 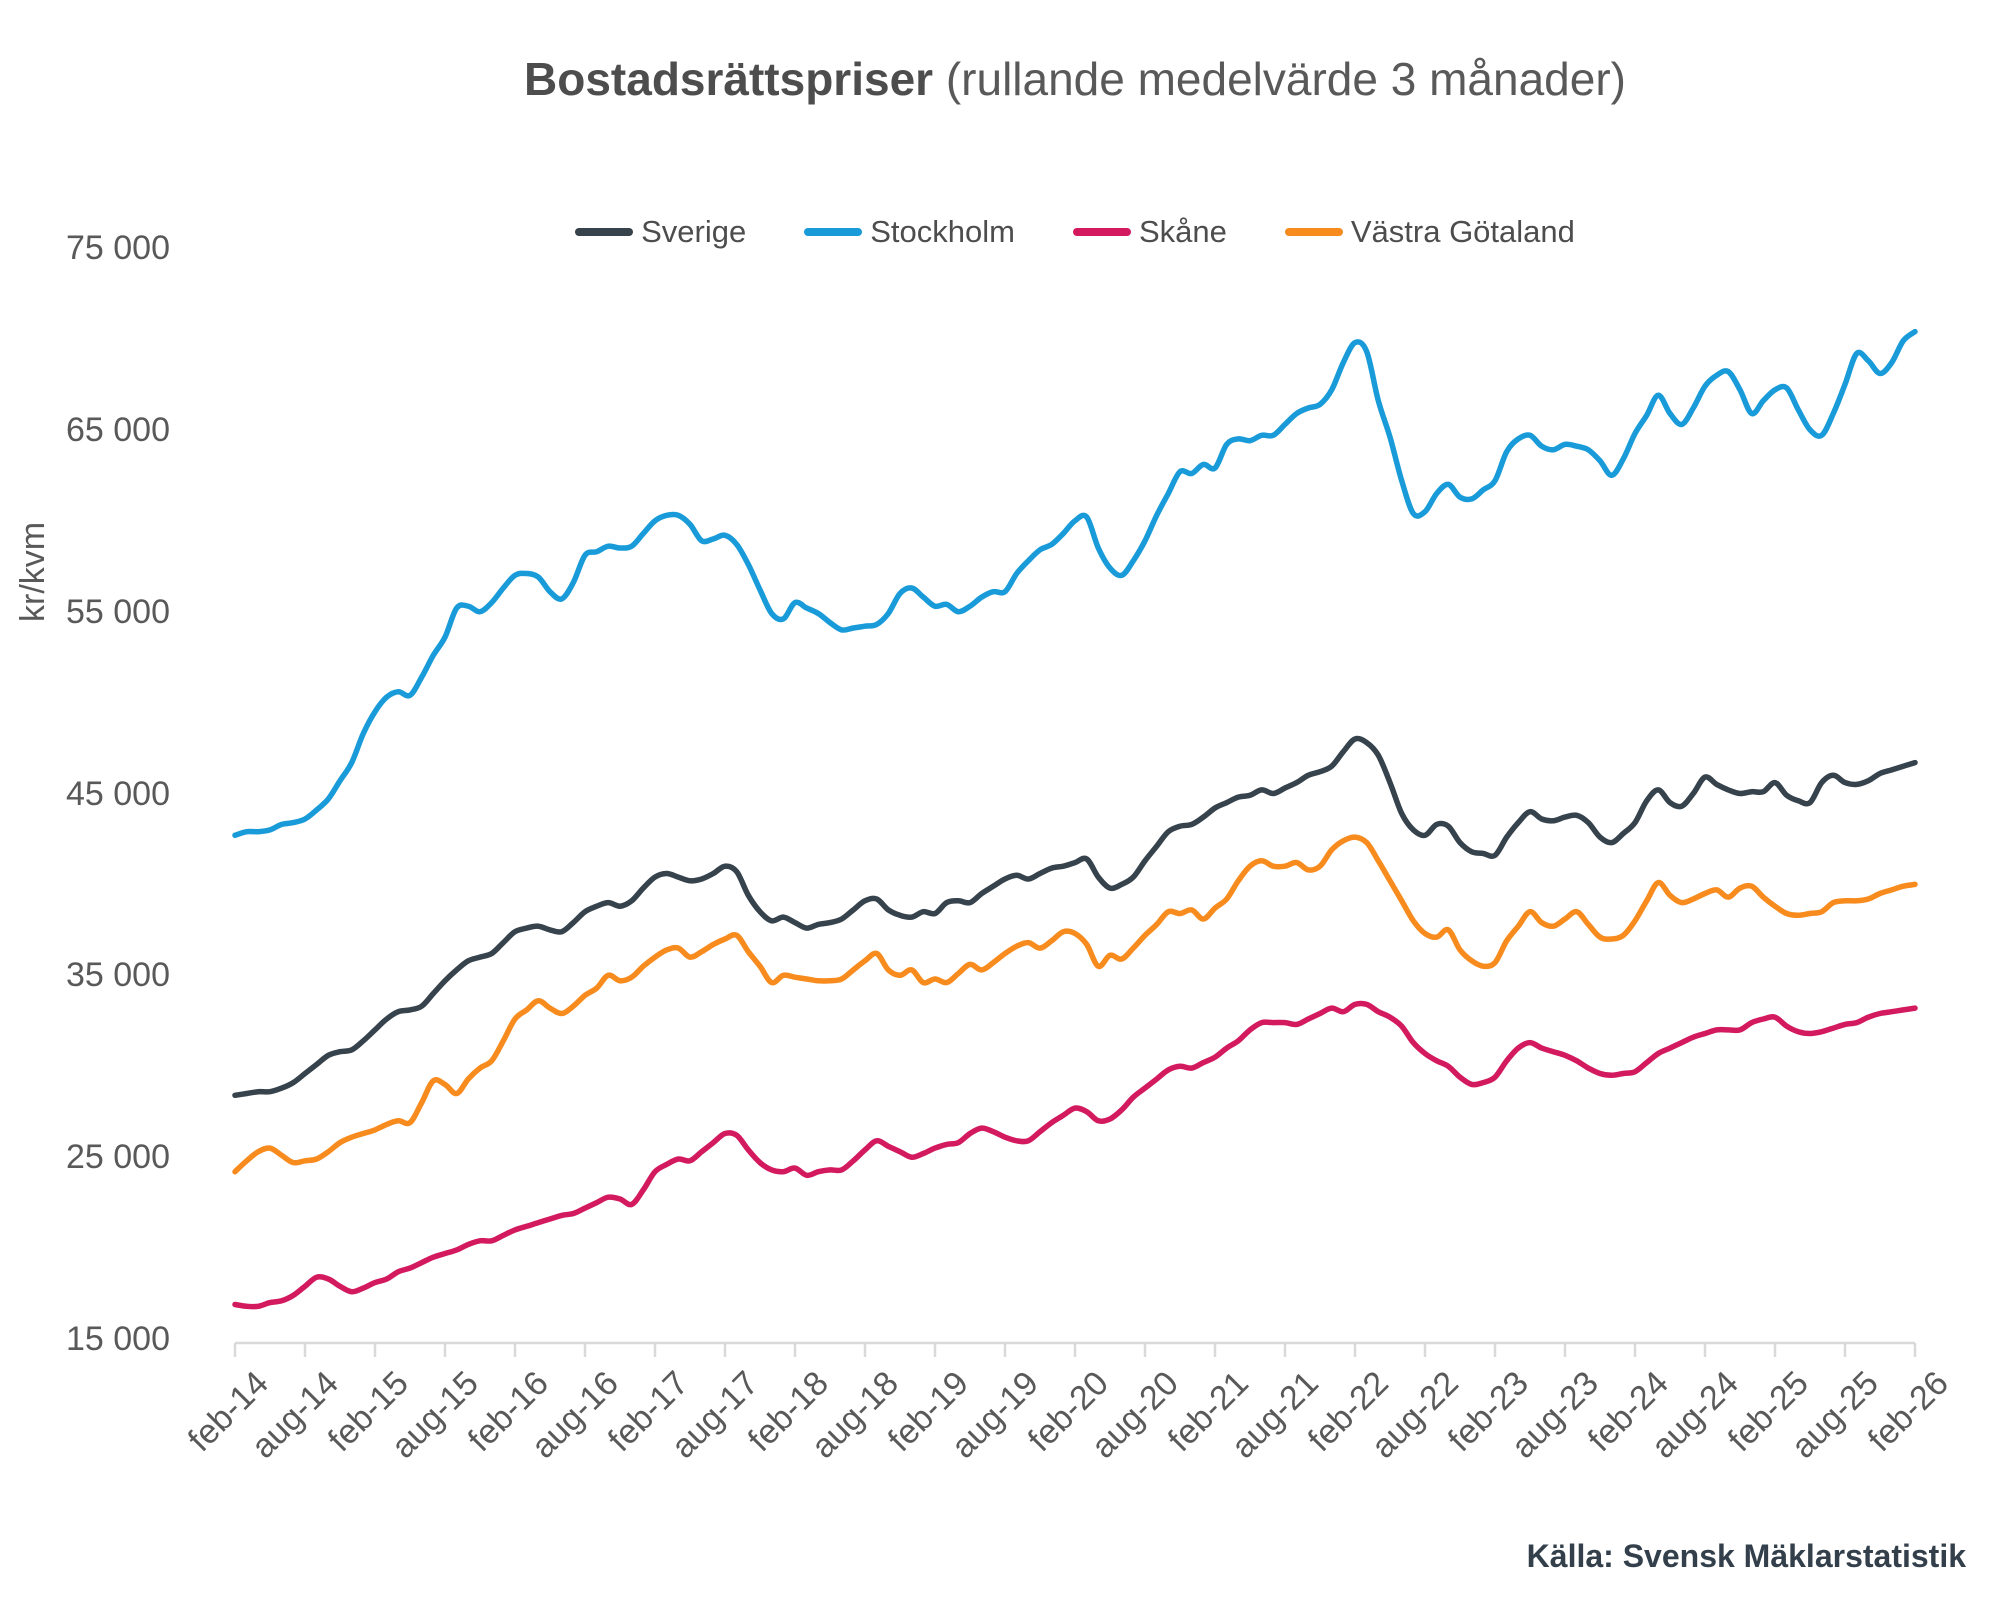 What do you see at coordinates (118, 248) in the screenshot?
I see `y-tick-label: 75 000` at bounding box center [118, 248].